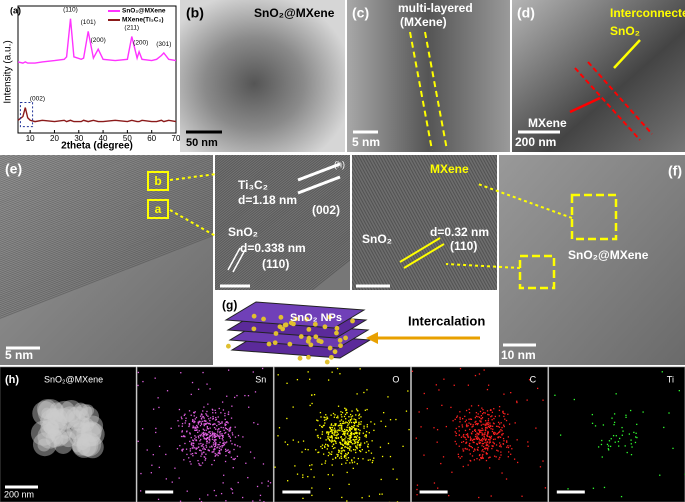 Image resolution: width=685 pixels, height=502 pixels. I want to click on lattice-fringes, so click(424, 222).